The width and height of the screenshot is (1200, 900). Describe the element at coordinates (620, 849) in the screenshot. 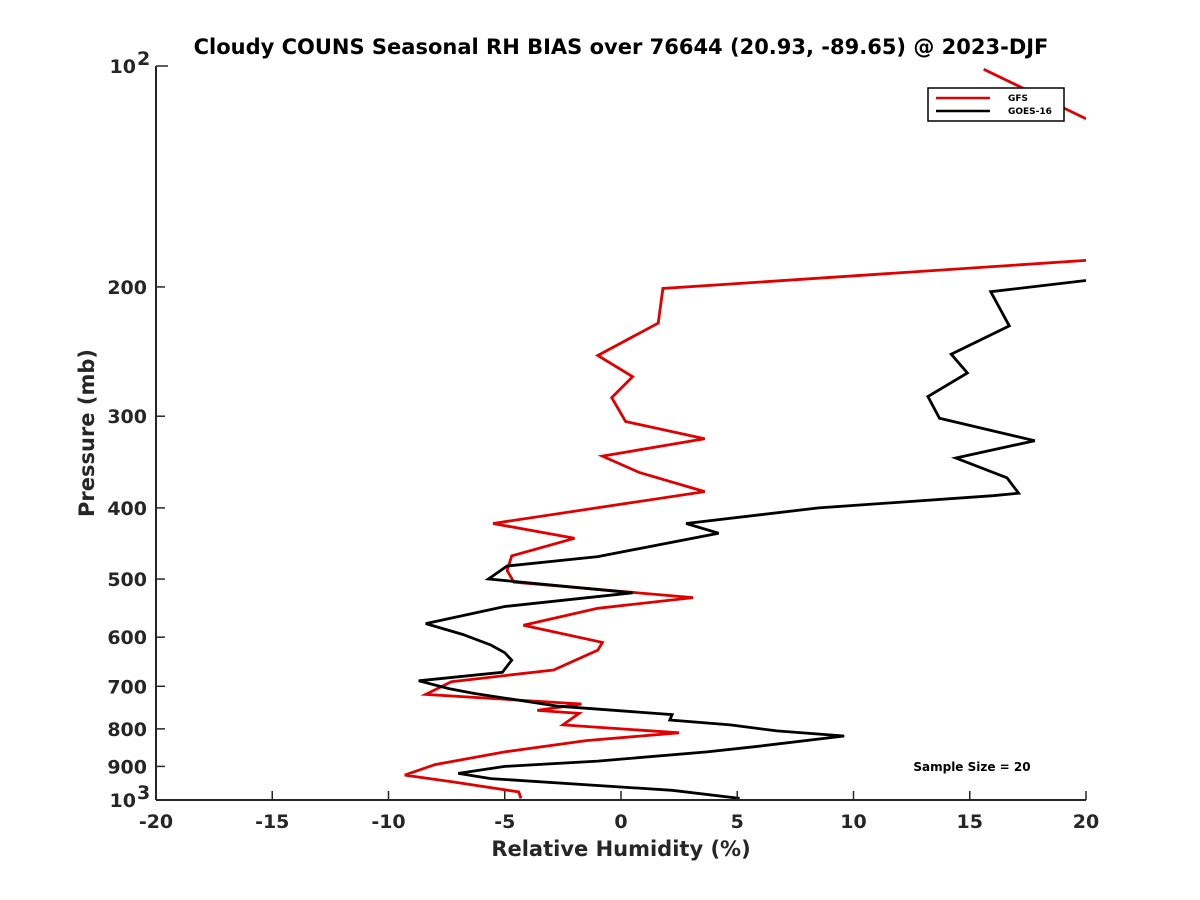

I see `x-axis-label: Relative Humidity (%)` at that location.